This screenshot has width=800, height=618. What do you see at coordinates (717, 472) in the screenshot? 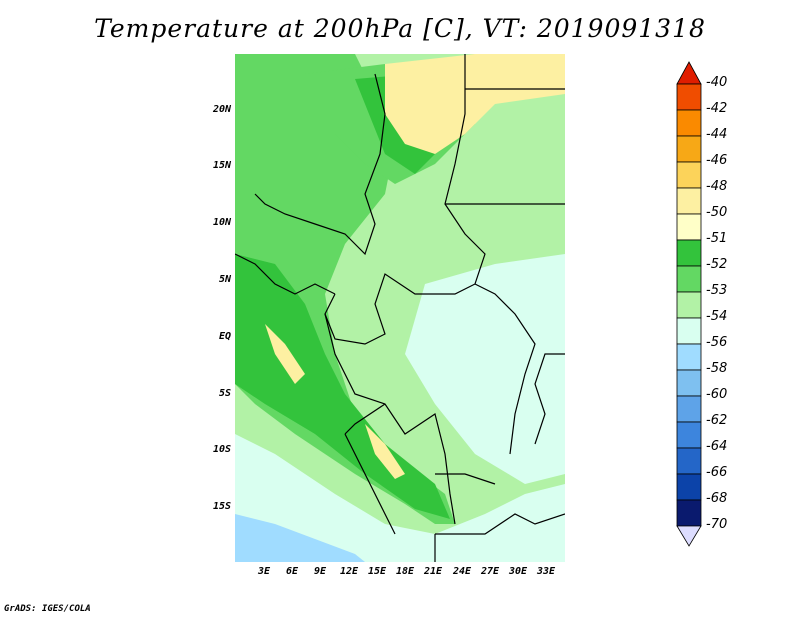
I see `colorbar-label: -66` at bounding box center [717, 472].